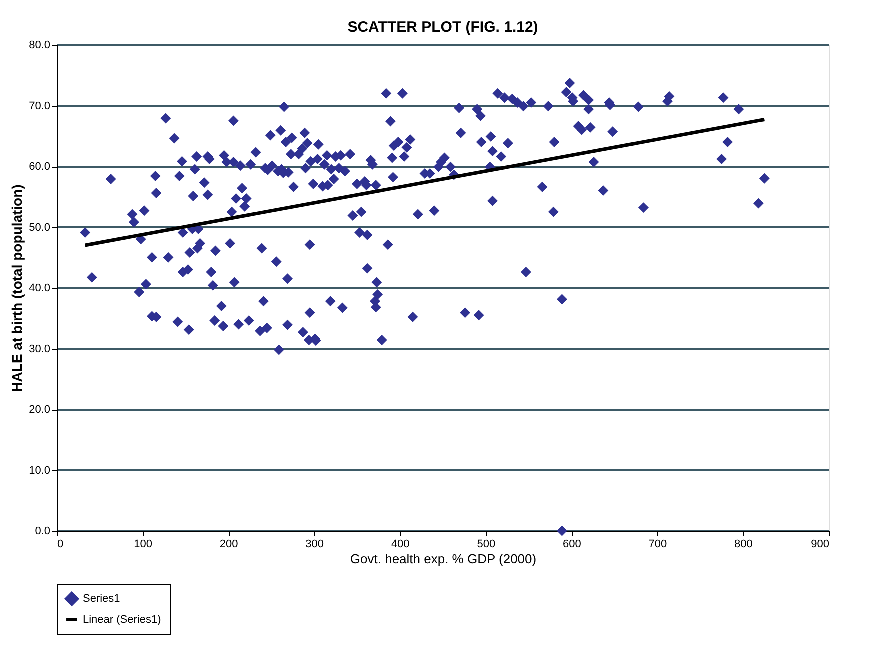  What do you see at coordinates (17, 288) in the screenshot?
I see `y-axis-title: HALE at birth (total population)` at bounding box center [17, 288].